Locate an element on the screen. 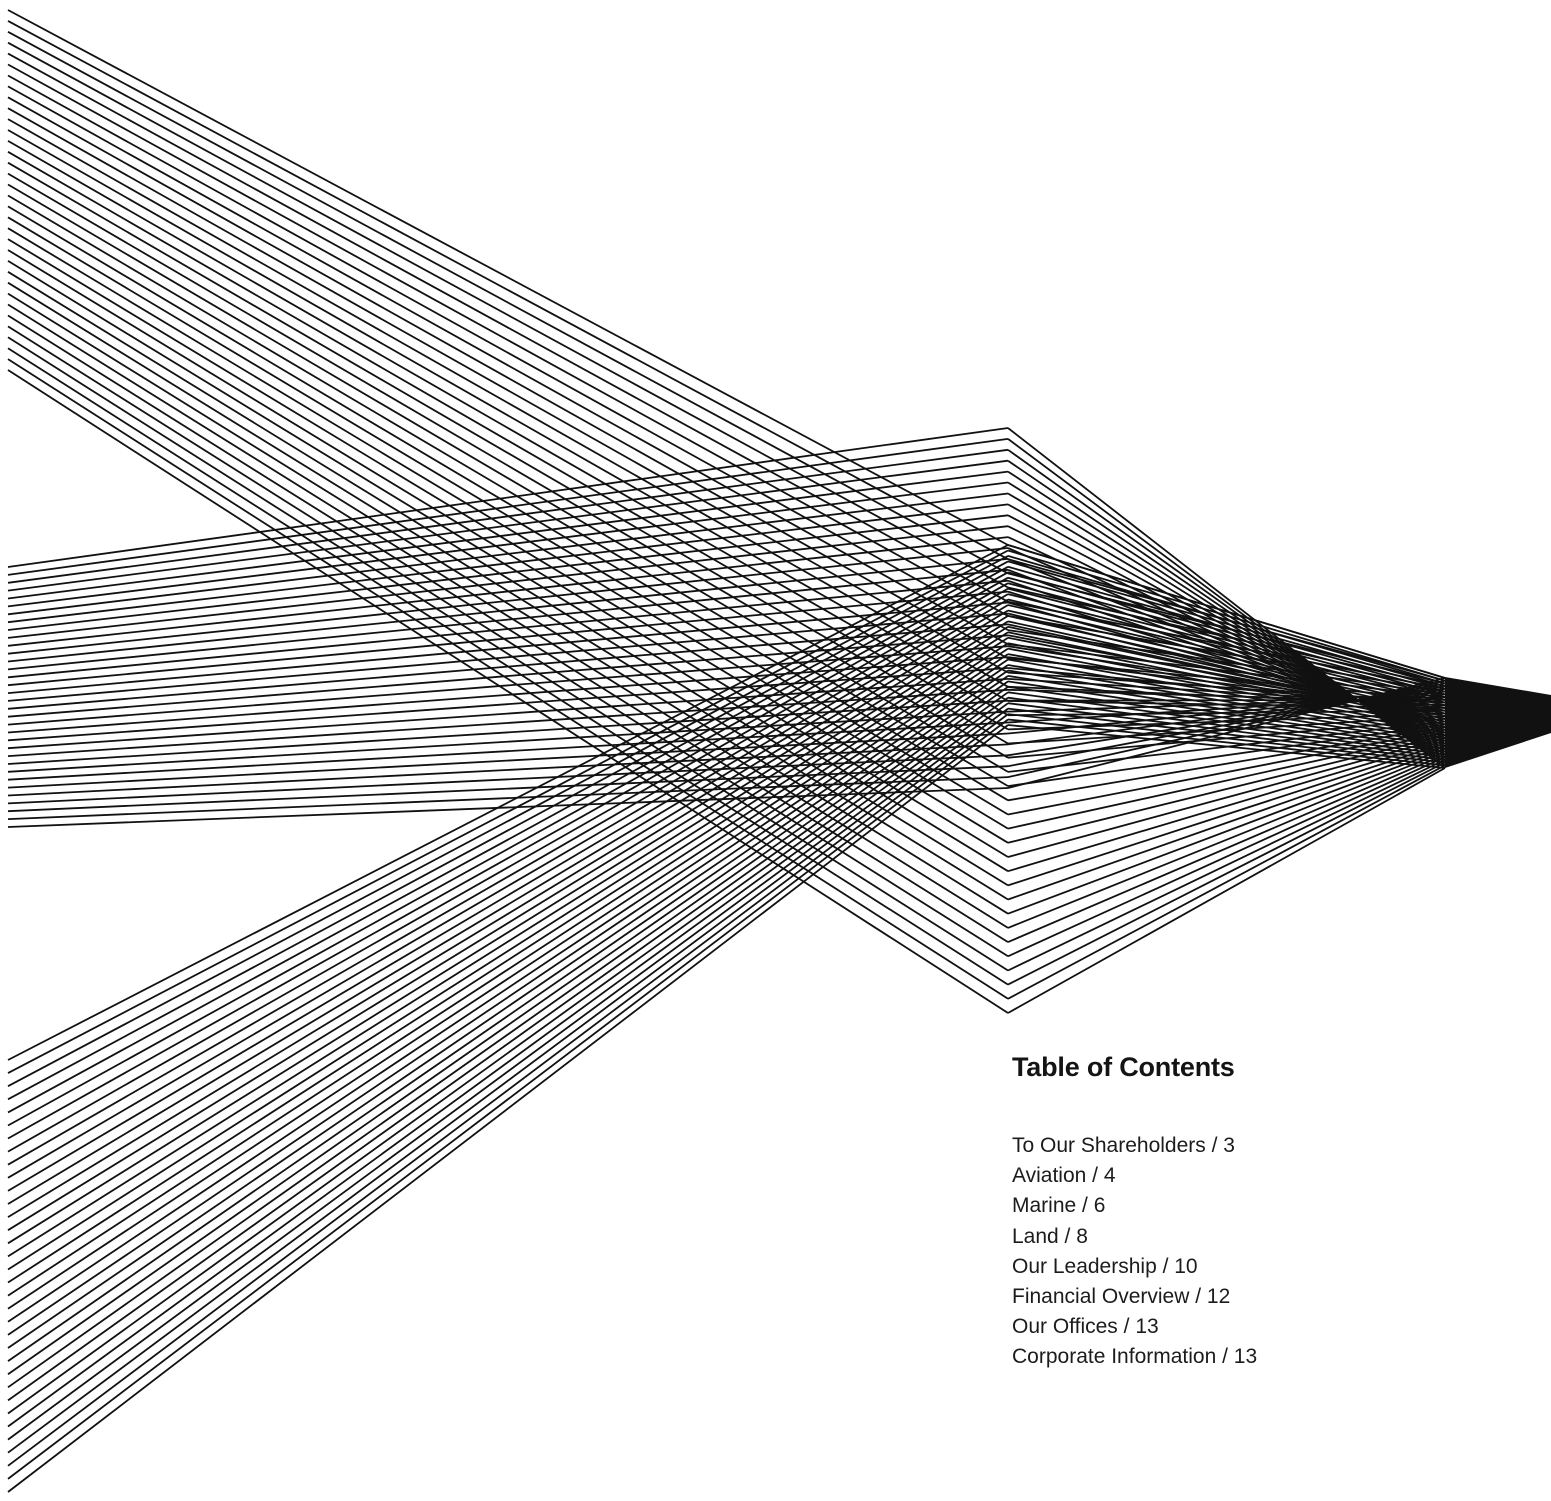 The image size is (1551, 1501). toc-item-marine: Marine / 6 is located at coordinates (1059, 1206).